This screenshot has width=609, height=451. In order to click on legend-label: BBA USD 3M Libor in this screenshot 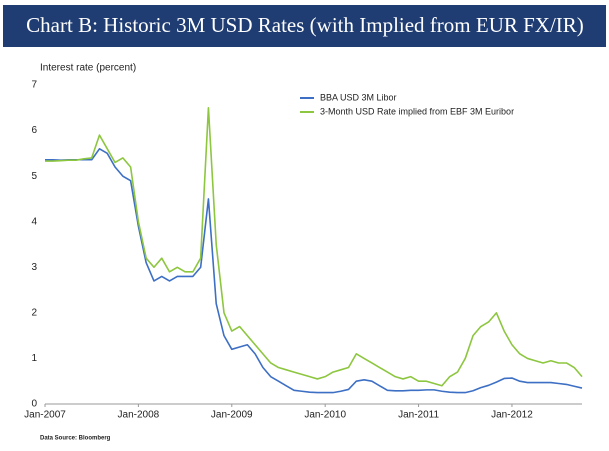, I will do `click(358, 97)`.